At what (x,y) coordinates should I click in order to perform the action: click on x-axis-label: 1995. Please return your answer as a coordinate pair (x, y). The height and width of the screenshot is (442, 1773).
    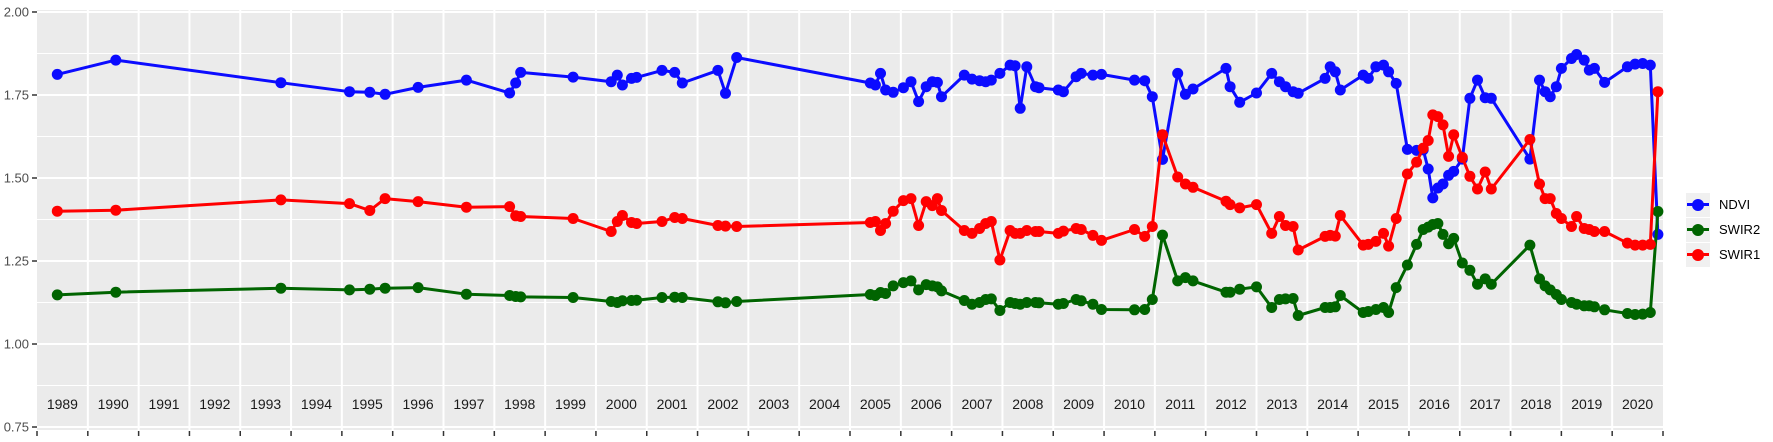
    Looking at the image, I should click on (367, 404).